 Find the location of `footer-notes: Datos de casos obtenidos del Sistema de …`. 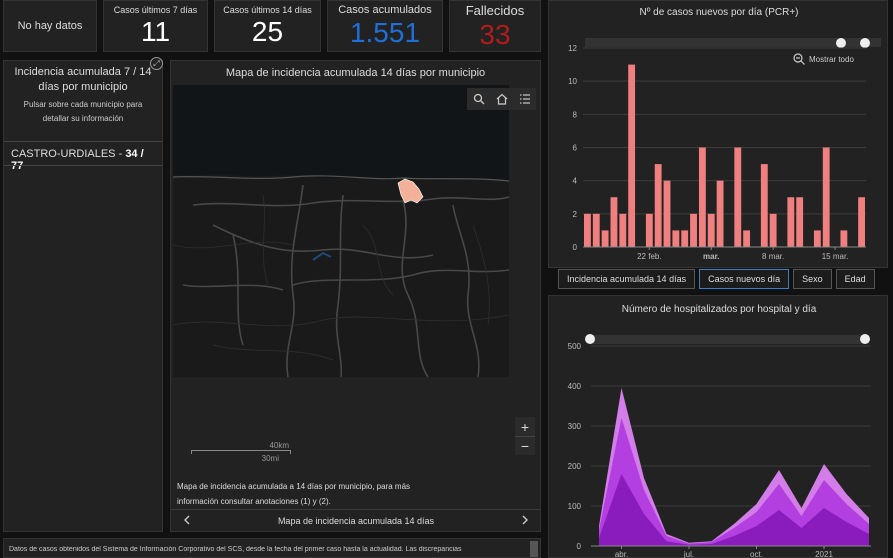

footer-notes: Datos de casos obtenidos del Sistema de … is located at coordinates (272, 548).